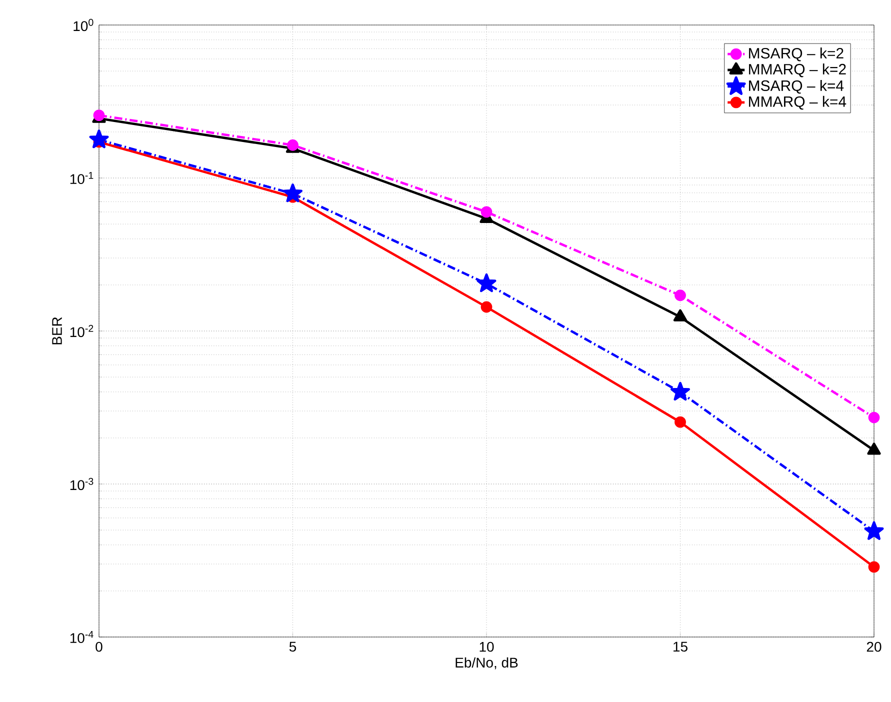 The height and width of the screenshot is (702, 891). What do you see at coordinates (292, 647) in the screenshot?
I see `x-tick-label: 5` at bounding box center [292, 647].